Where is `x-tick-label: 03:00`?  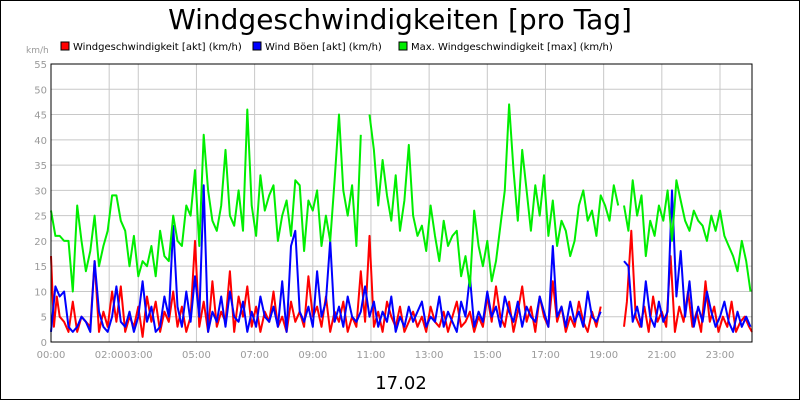 x-tick-label: 03:00 is located at coordinates (138, 355).